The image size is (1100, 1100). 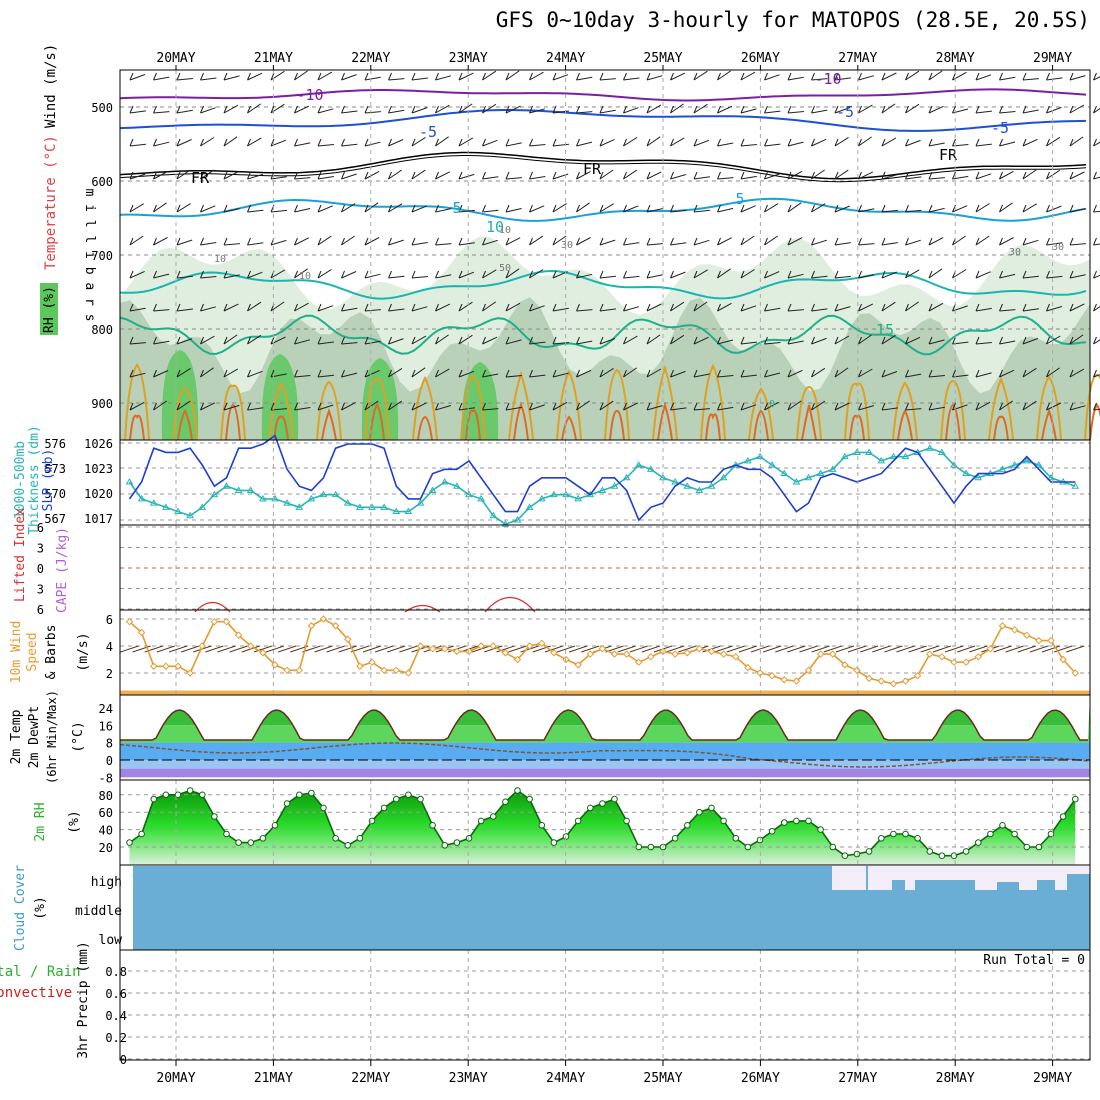 What do you see at coordinates (89, 254) in the screenshot?
I see `main-ylabel: m i l l i b a r s` at bounding box center [89, 254].